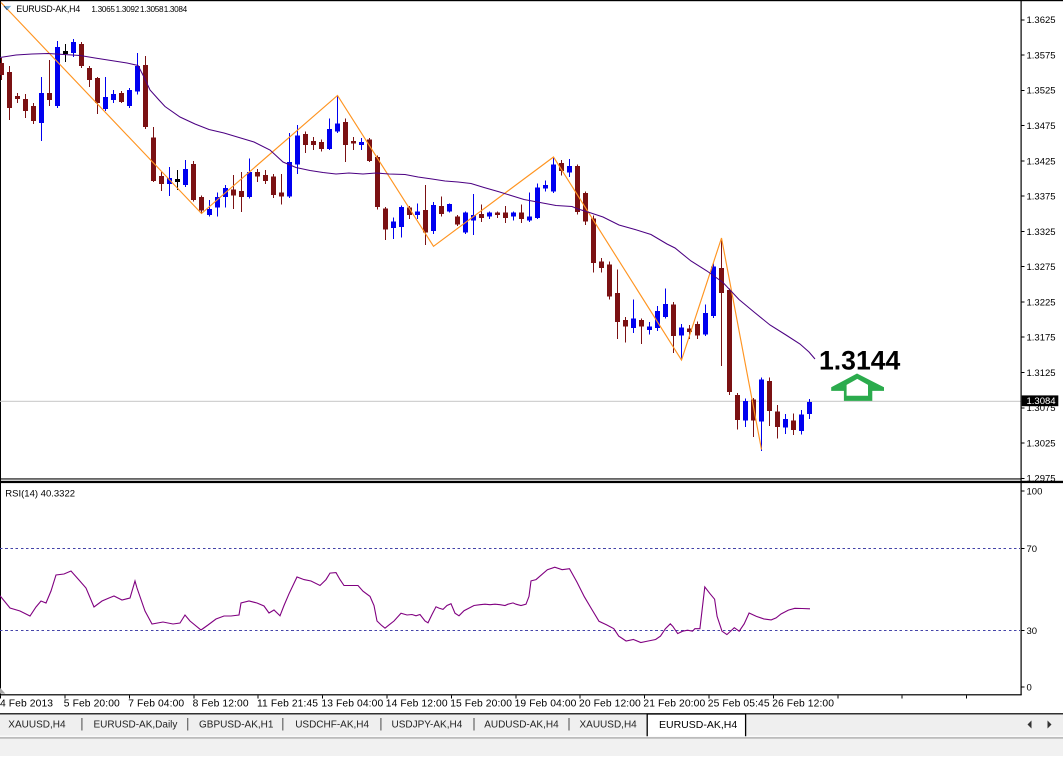 The image size is (1063, 761). I want to click on svg-text: GBPUSD-AK,H1, so click(236, 725).